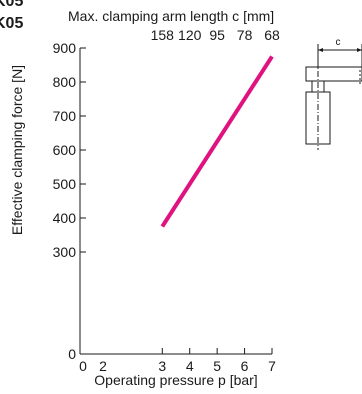  Describe the element at coordinates (163, 35) in the screenshot. I see `top-tick-label: 158` at that location.